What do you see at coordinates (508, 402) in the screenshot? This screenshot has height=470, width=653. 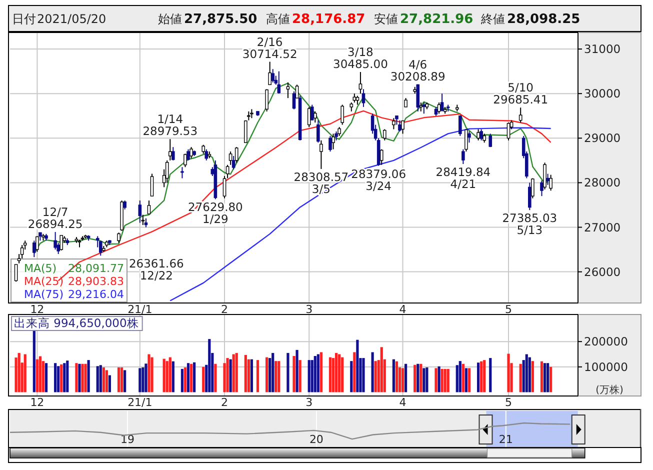 I see `x-tick-label: 5` at bounding box center [508, 402].